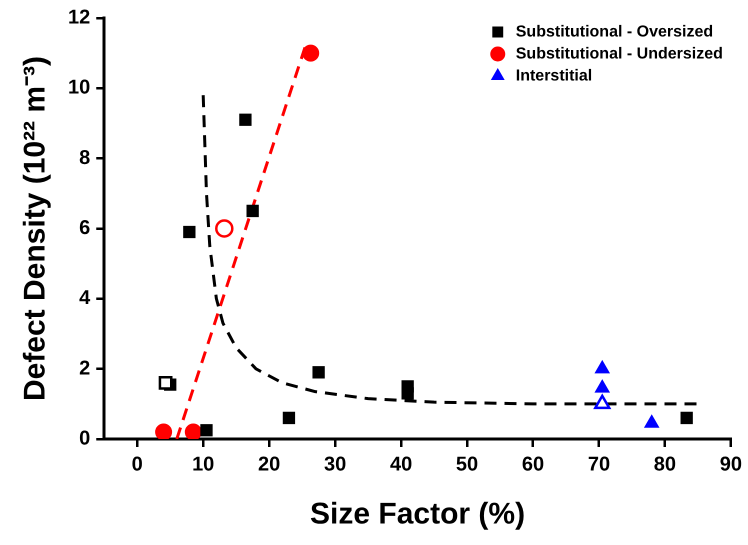  What do you see at coordinates (599, 465) in the screenshot?
I see `x-tick-label: 70` at bounding box center [599, 465].